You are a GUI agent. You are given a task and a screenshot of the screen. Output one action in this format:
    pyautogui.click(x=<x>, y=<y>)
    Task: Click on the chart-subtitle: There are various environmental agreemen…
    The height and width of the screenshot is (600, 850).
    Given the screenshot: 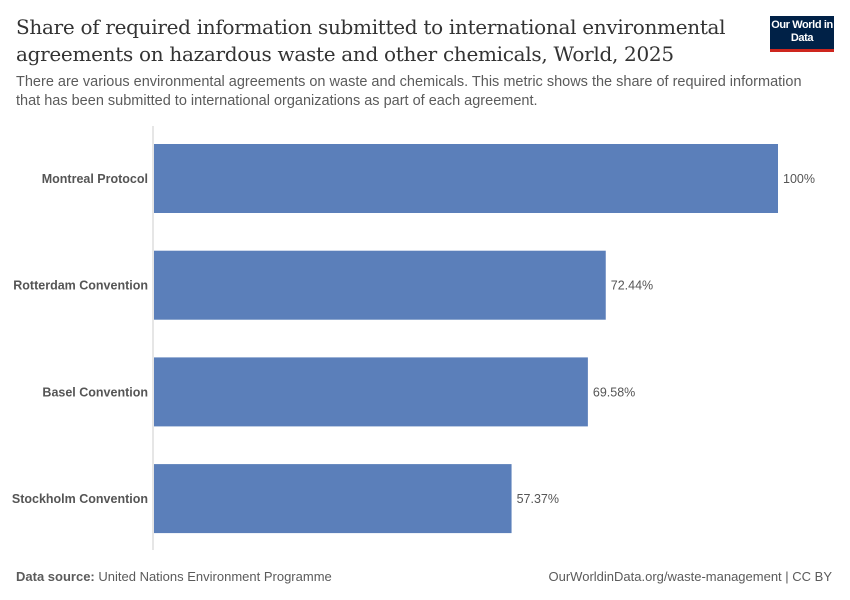 What is the action you would take?
    pyautogui.click(x=409, y=91)
    